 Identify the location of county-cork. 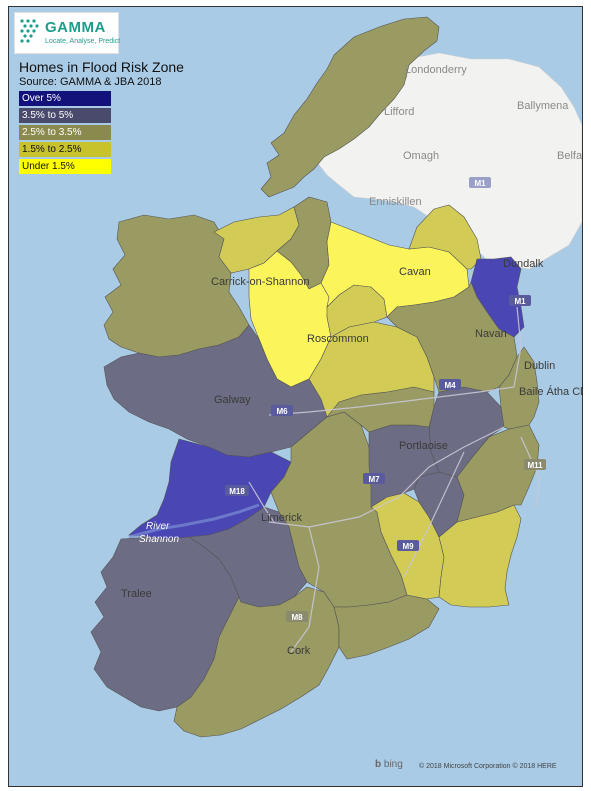
(256, 662).